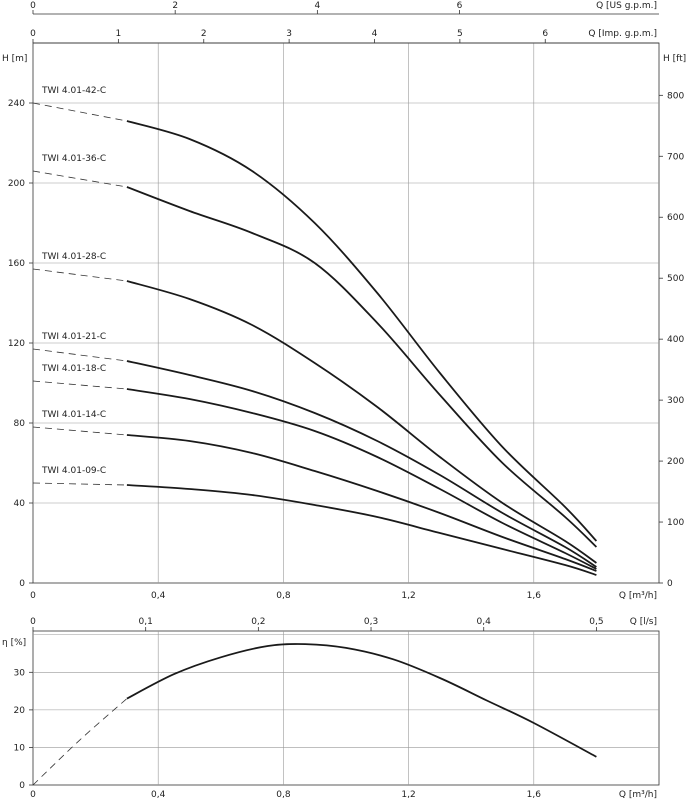 Image resolution: width=690 pixels, height=800 pixels. Describe the element at coordinates (675, 279) in the screenshot. I see `head-right-tick-label: 500` at that location.